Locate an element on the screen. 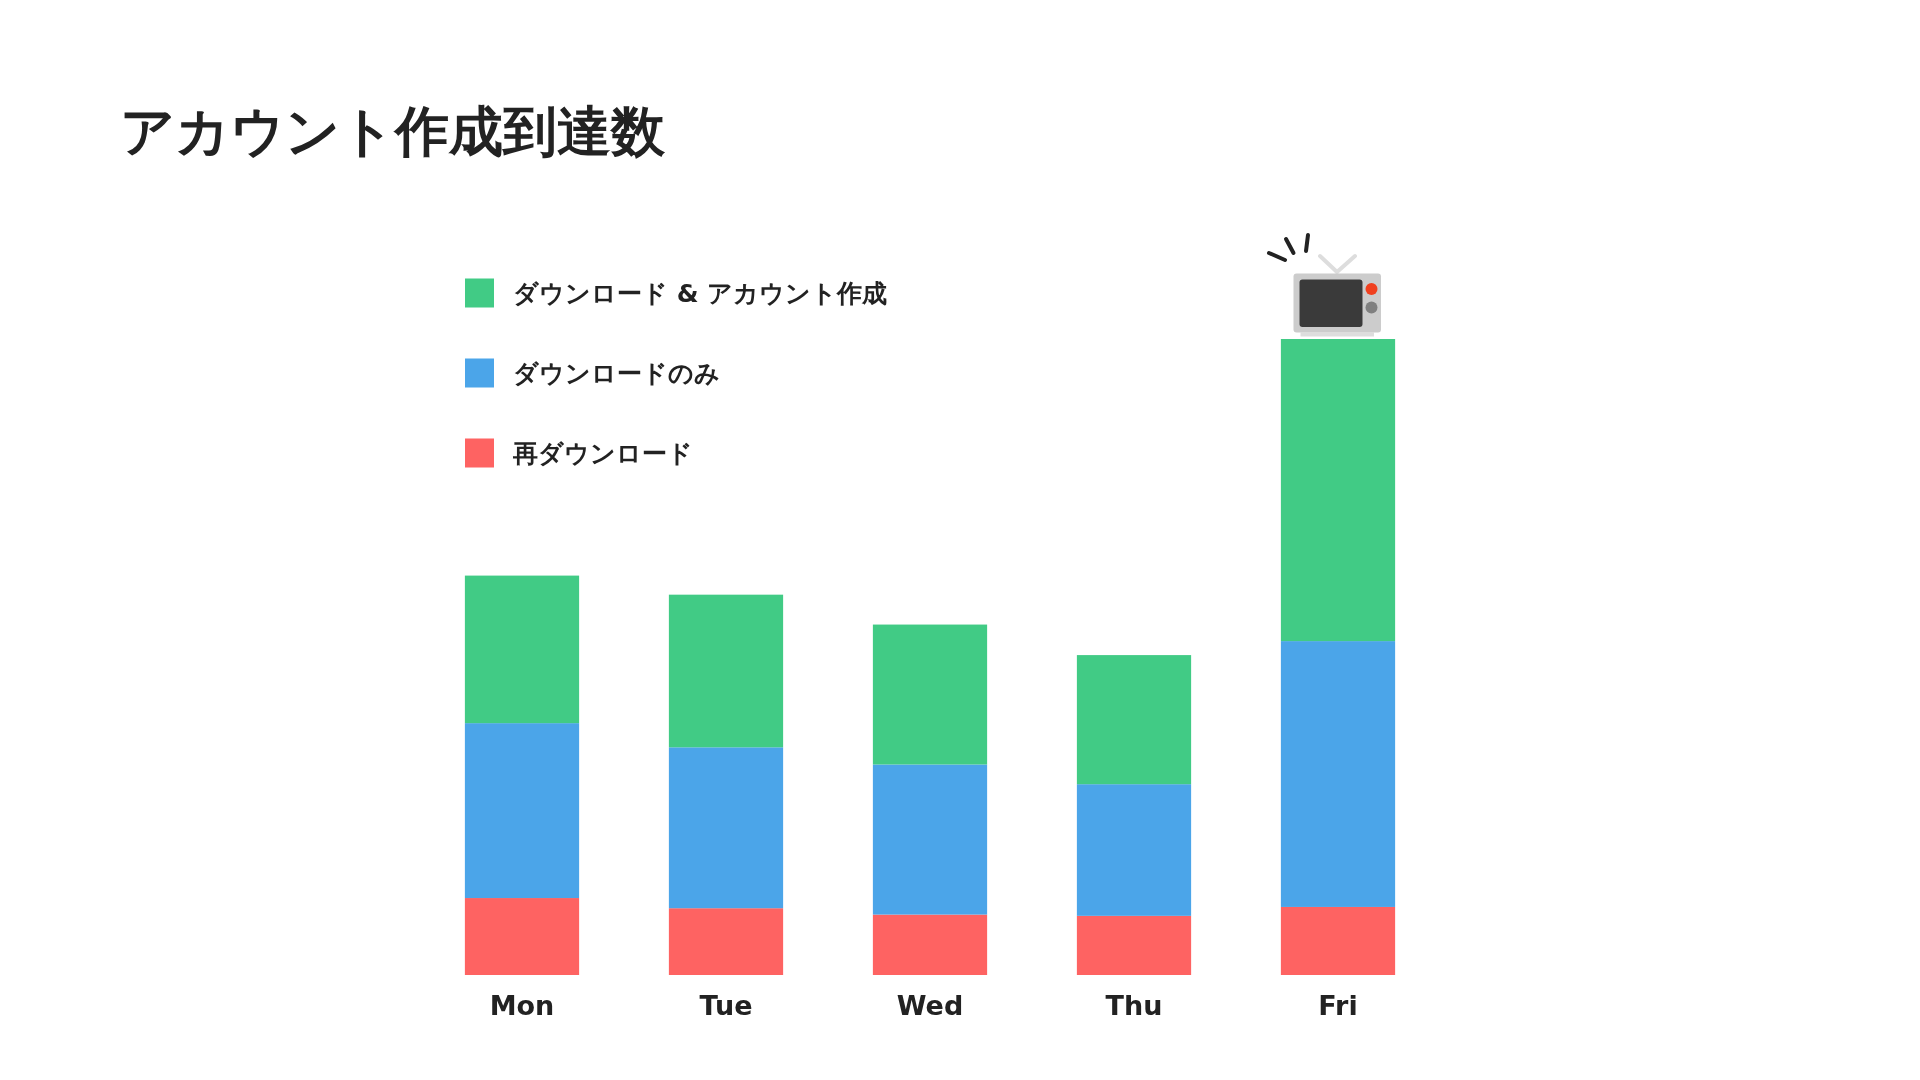  x-tick-label: Wed is located at coordinates (930, 1005).